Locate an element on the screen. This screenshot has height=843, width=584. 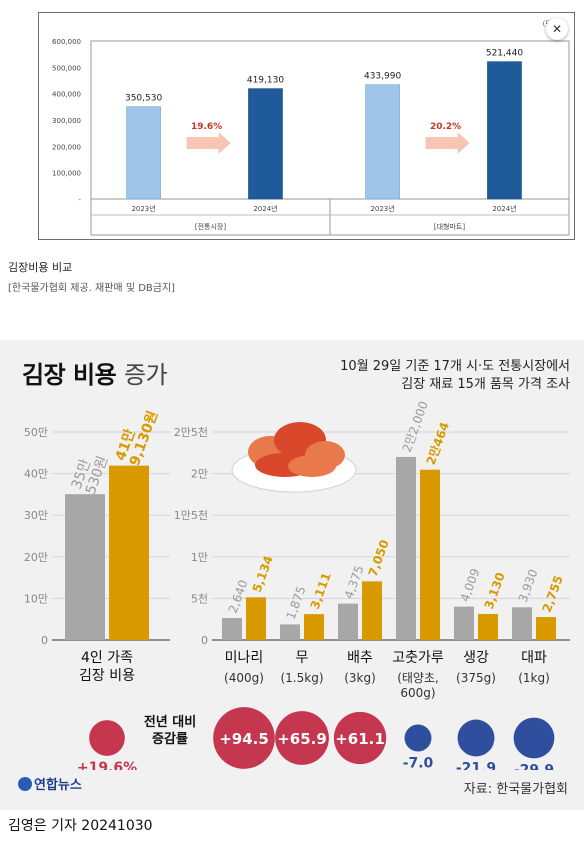
chart0-ytick-label: 30만 is located at coordinates (36, 515).